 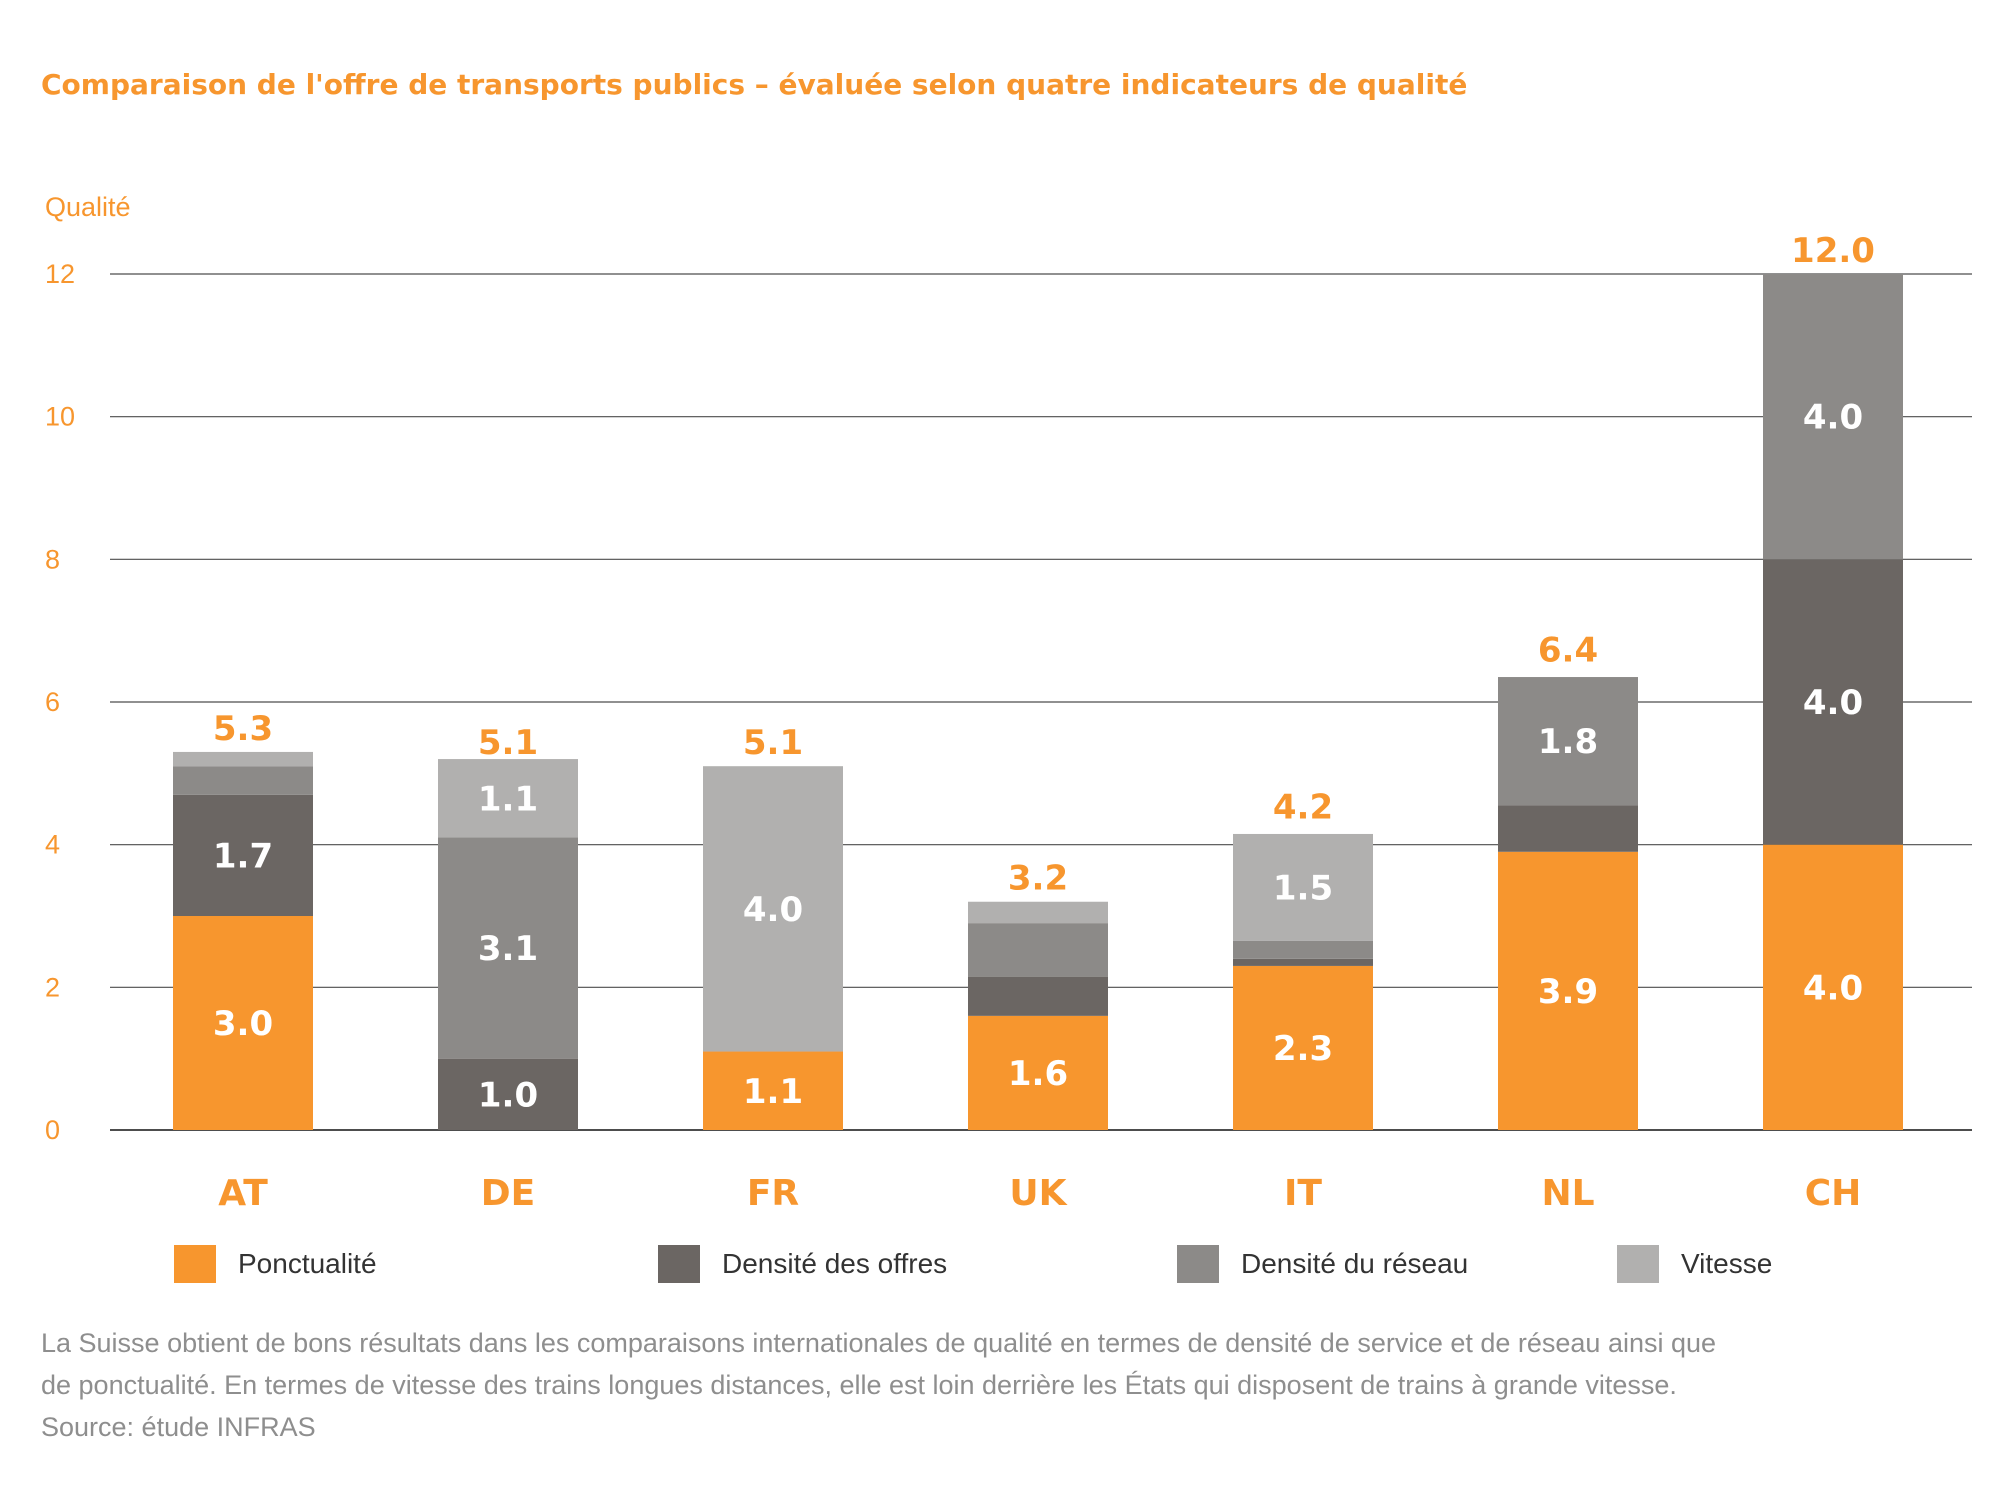 What do you see at coordinates (1833, 251) in the screenshot?
I see `total-value-label: 12.0` at bounding box center [1833, 251].